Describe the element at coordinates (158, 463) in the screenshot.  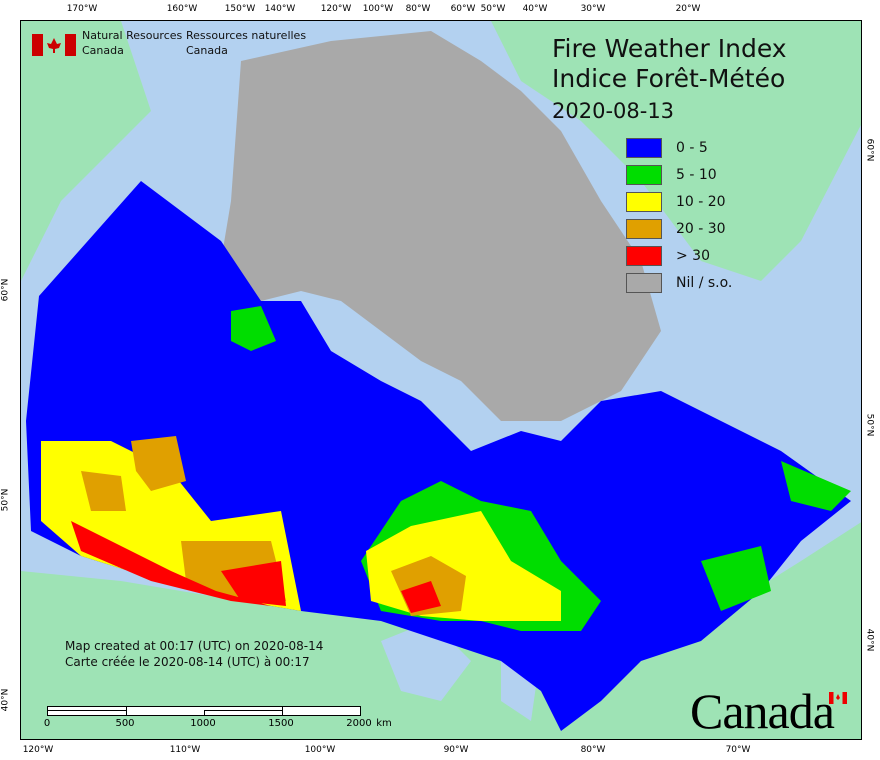
I see `fwi-20-30-region` at that location.